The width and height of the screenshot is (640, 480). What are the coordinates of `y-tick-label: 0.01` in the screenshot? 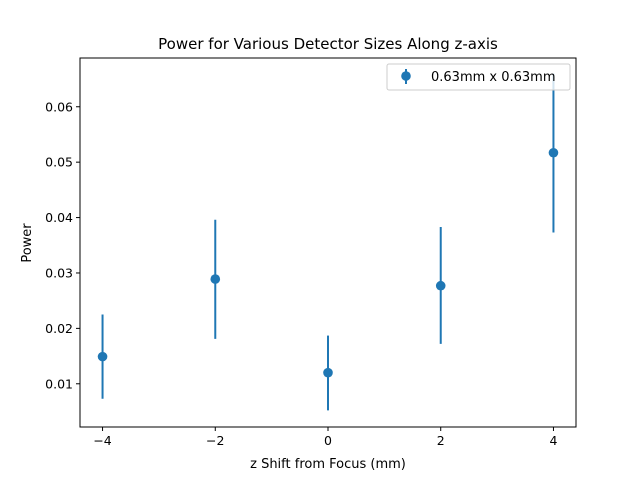 It's located at (59, 383).